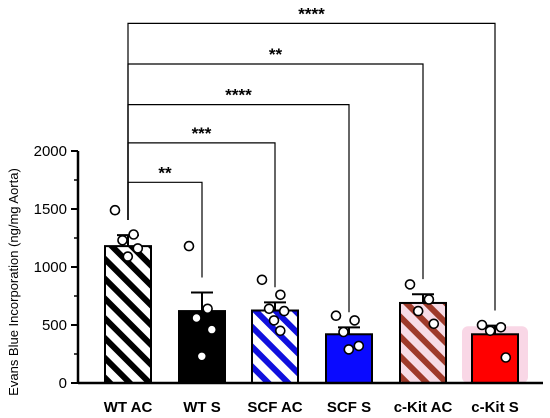 This screenshot has height=418, width=550. What do you see at coordinates (50, 209) in the screenshot?
I see `y-tick-label: 1500` at bounding box center [50, 209].